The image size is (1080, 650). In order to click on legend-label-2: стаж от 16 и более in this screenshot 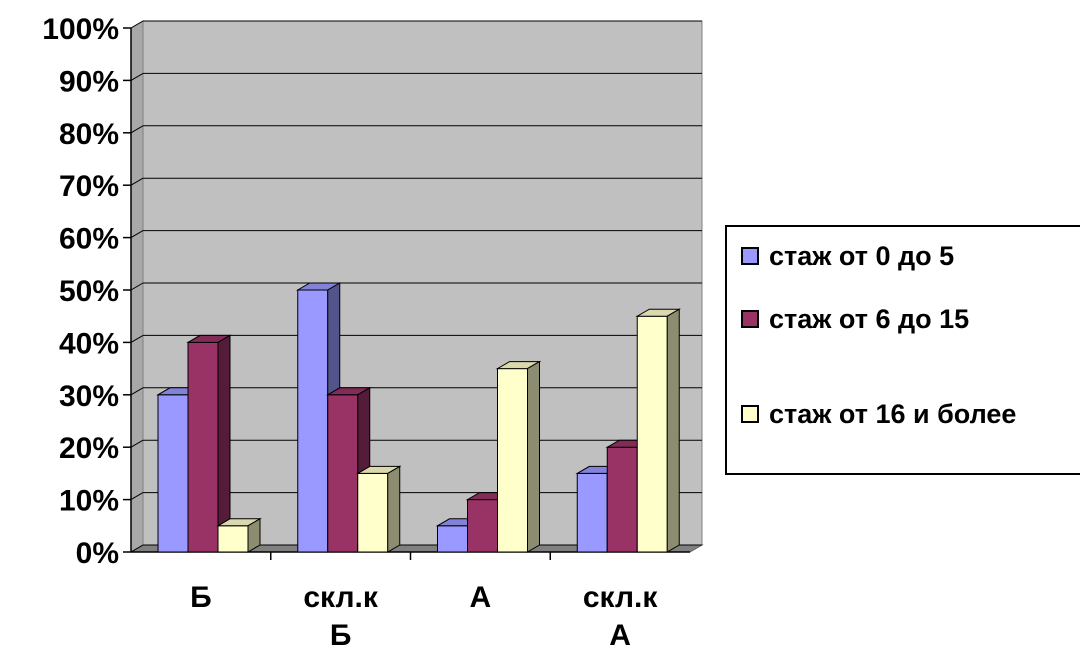, I will do `click(893, 414)`.